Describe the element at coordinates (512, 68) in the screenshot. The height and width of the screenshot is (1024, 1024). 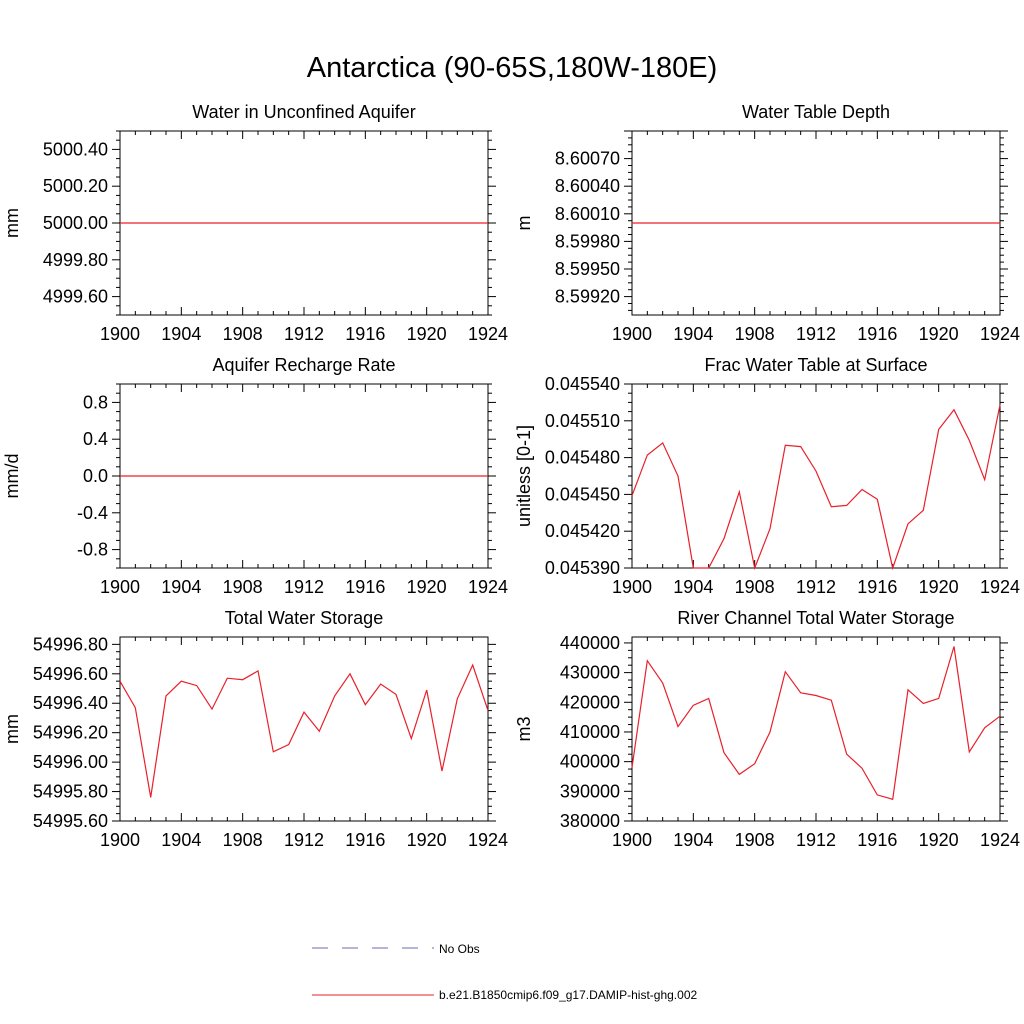
I see `figure-title: Antarctica (90-65S,180W-180E)` at that location.